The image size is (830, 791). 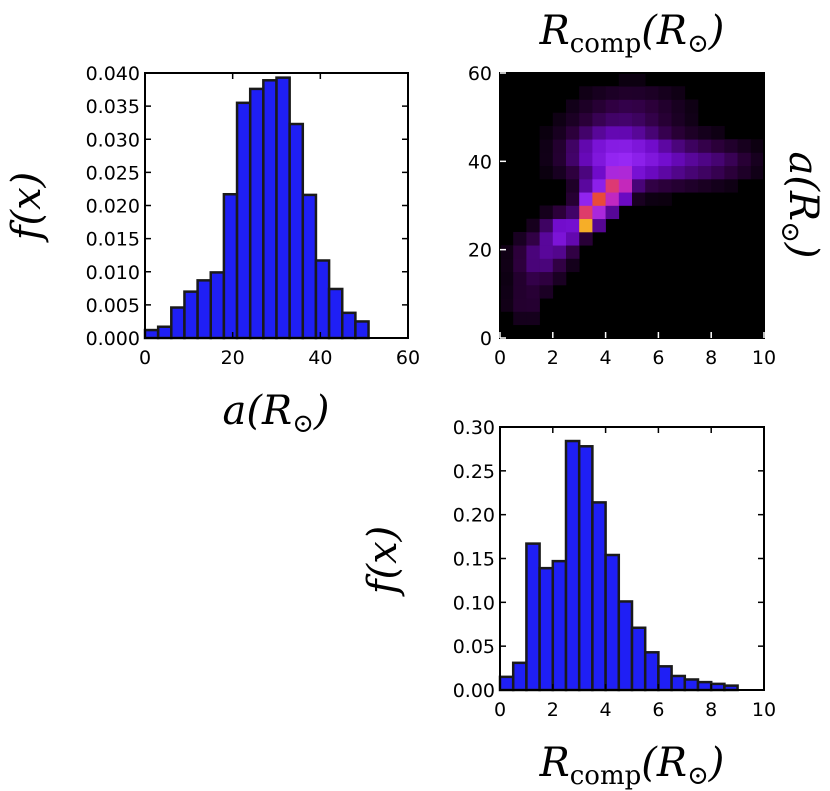 I want to click on histogram-rcomp-xtick-label: 8, so click(x=711, y=710).